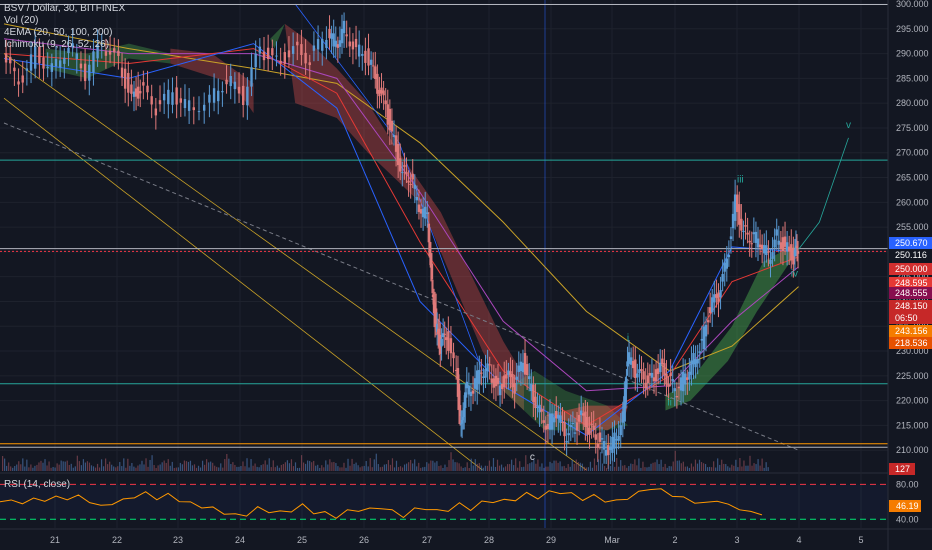 Image resolution: width=932 pixels, height=550 pixels. What do you see at coordinates (21, 20) in the screenshot?
I see `vol-legend: Vol (20)` at bounding box center [21, 20].